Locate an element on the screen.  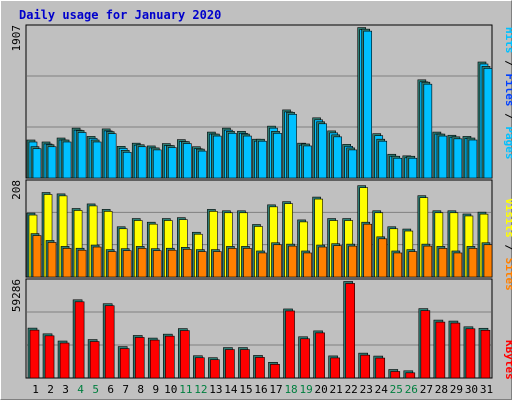
legend-kbytes: KBytes is located at coordinates (507, 360).